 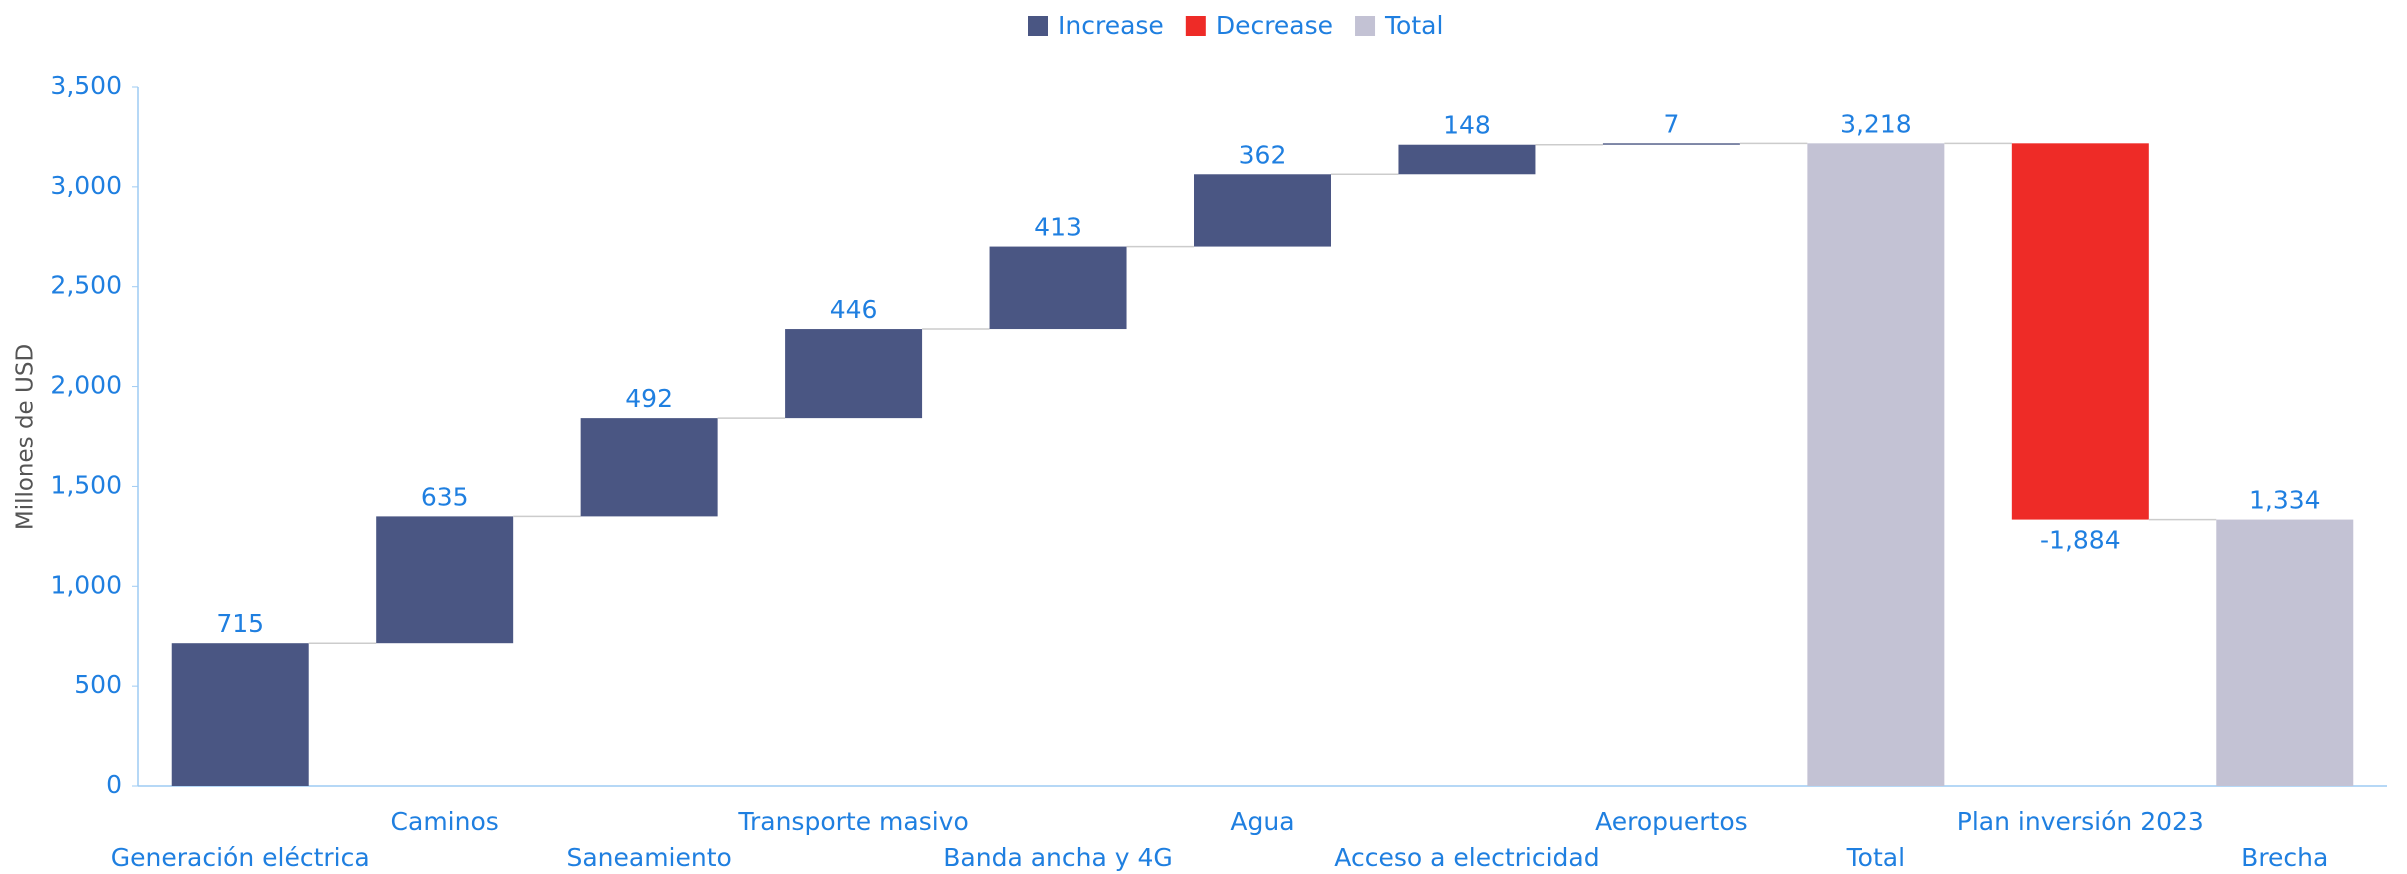 What do you see at coordinates (854, 309) in the screenshot?
I see `value-label: 446` at bounding box center [854, 309].